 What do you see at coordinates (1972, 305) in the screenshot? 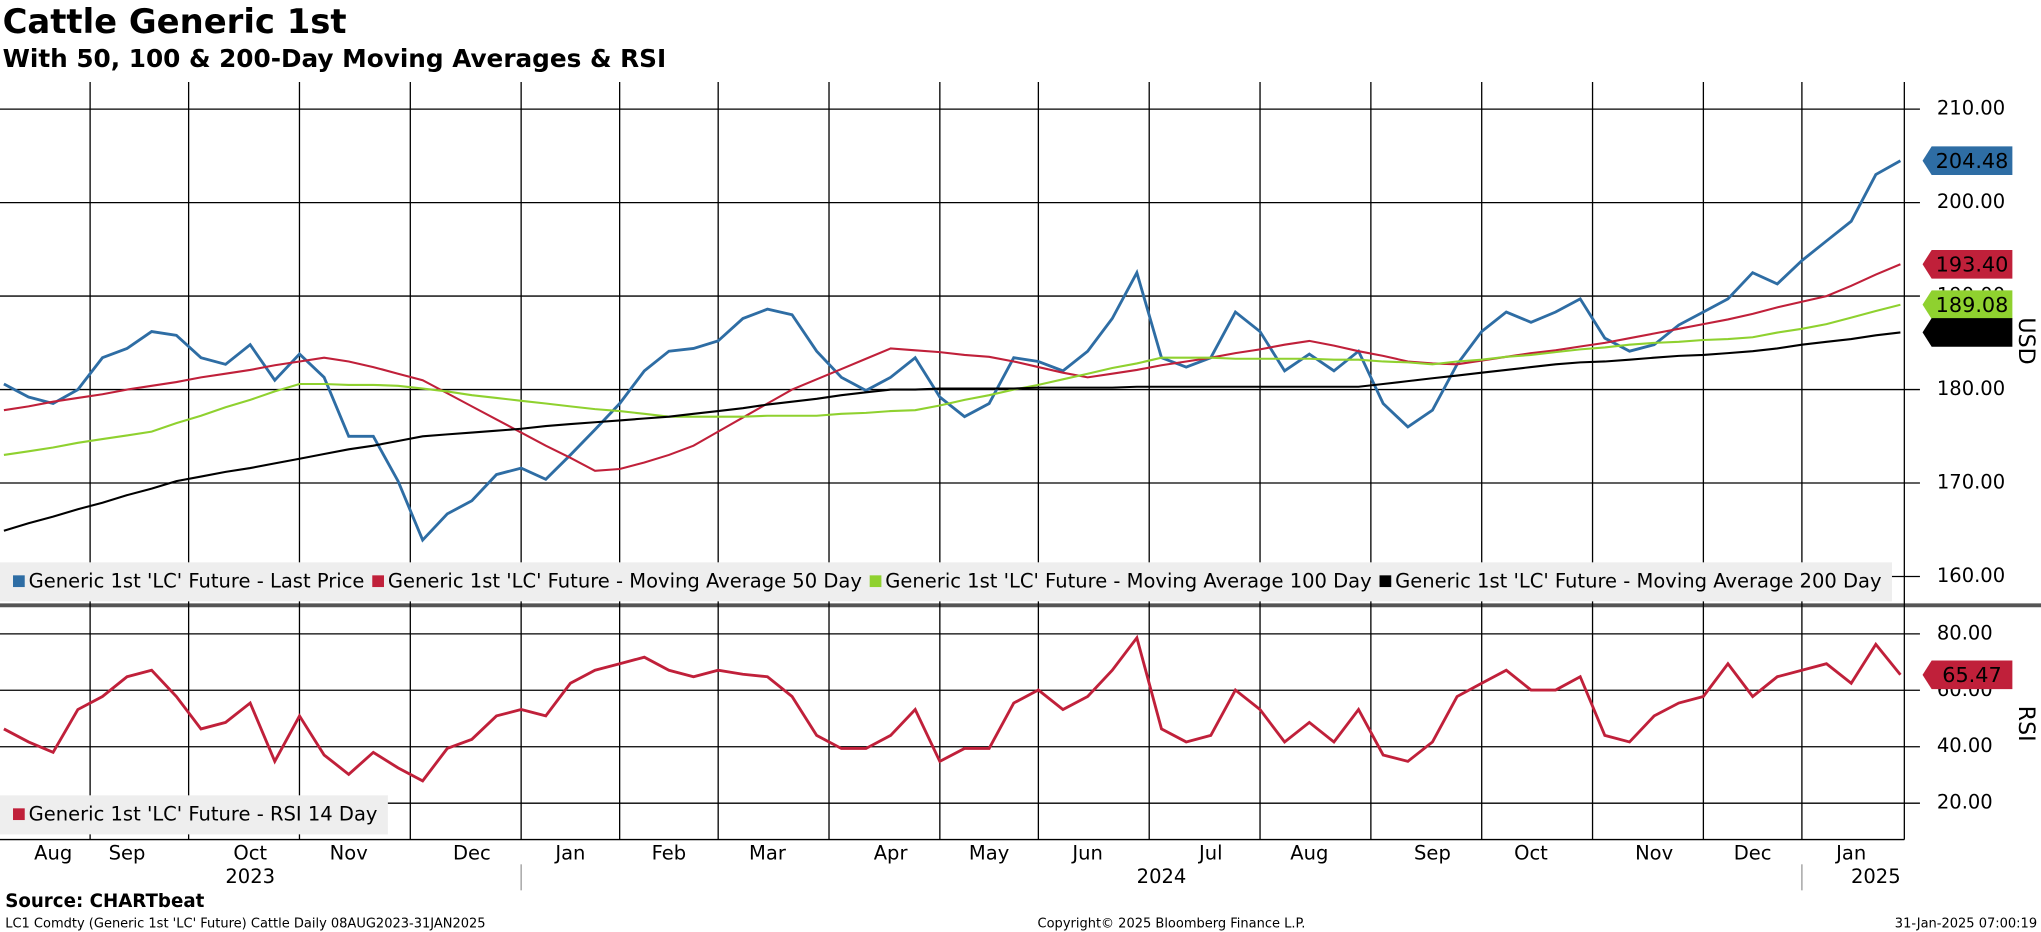
I see `end-label: 189.08` at bounding box center [1972, 305].